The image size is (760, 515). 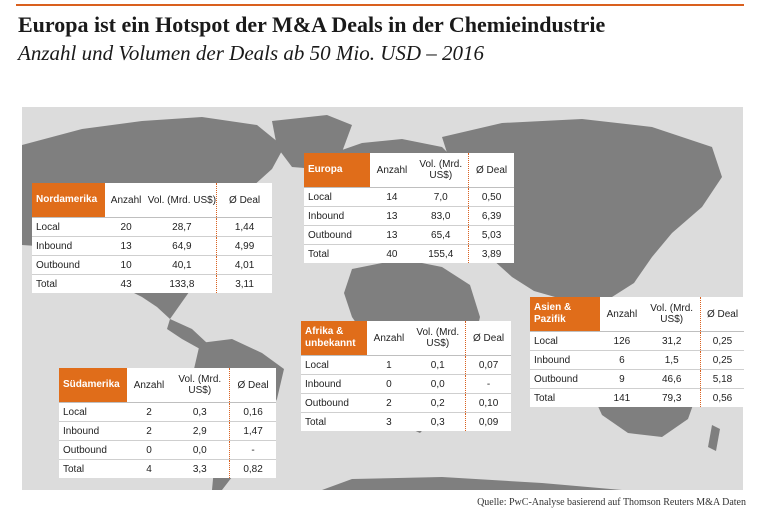 I want to click on table-row: Total 141 79,3 0,56, so click(x=637, y=398).